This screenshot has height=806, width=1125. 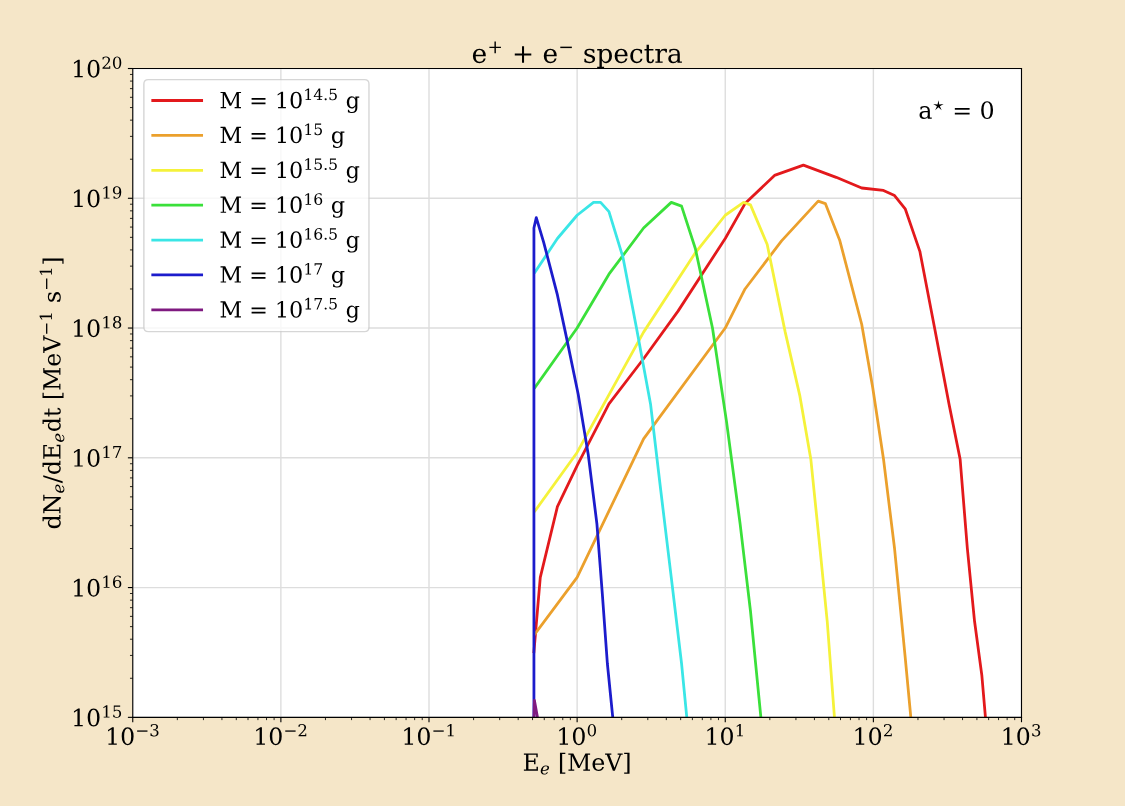 What do you see at coordinates (290, 240) in the screenshot?
I see `legend-label: M = 10$^{16.5}$ g` at bounding box center [290, 240].